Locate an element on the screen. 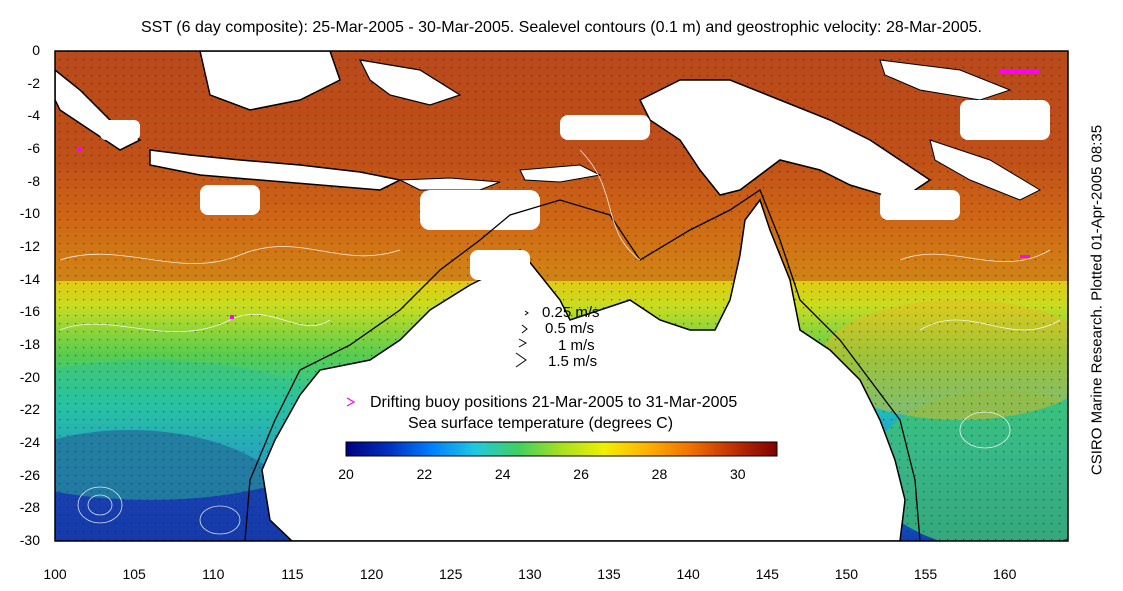  y-tick-label: -8 is located at coordinates (33, 180).